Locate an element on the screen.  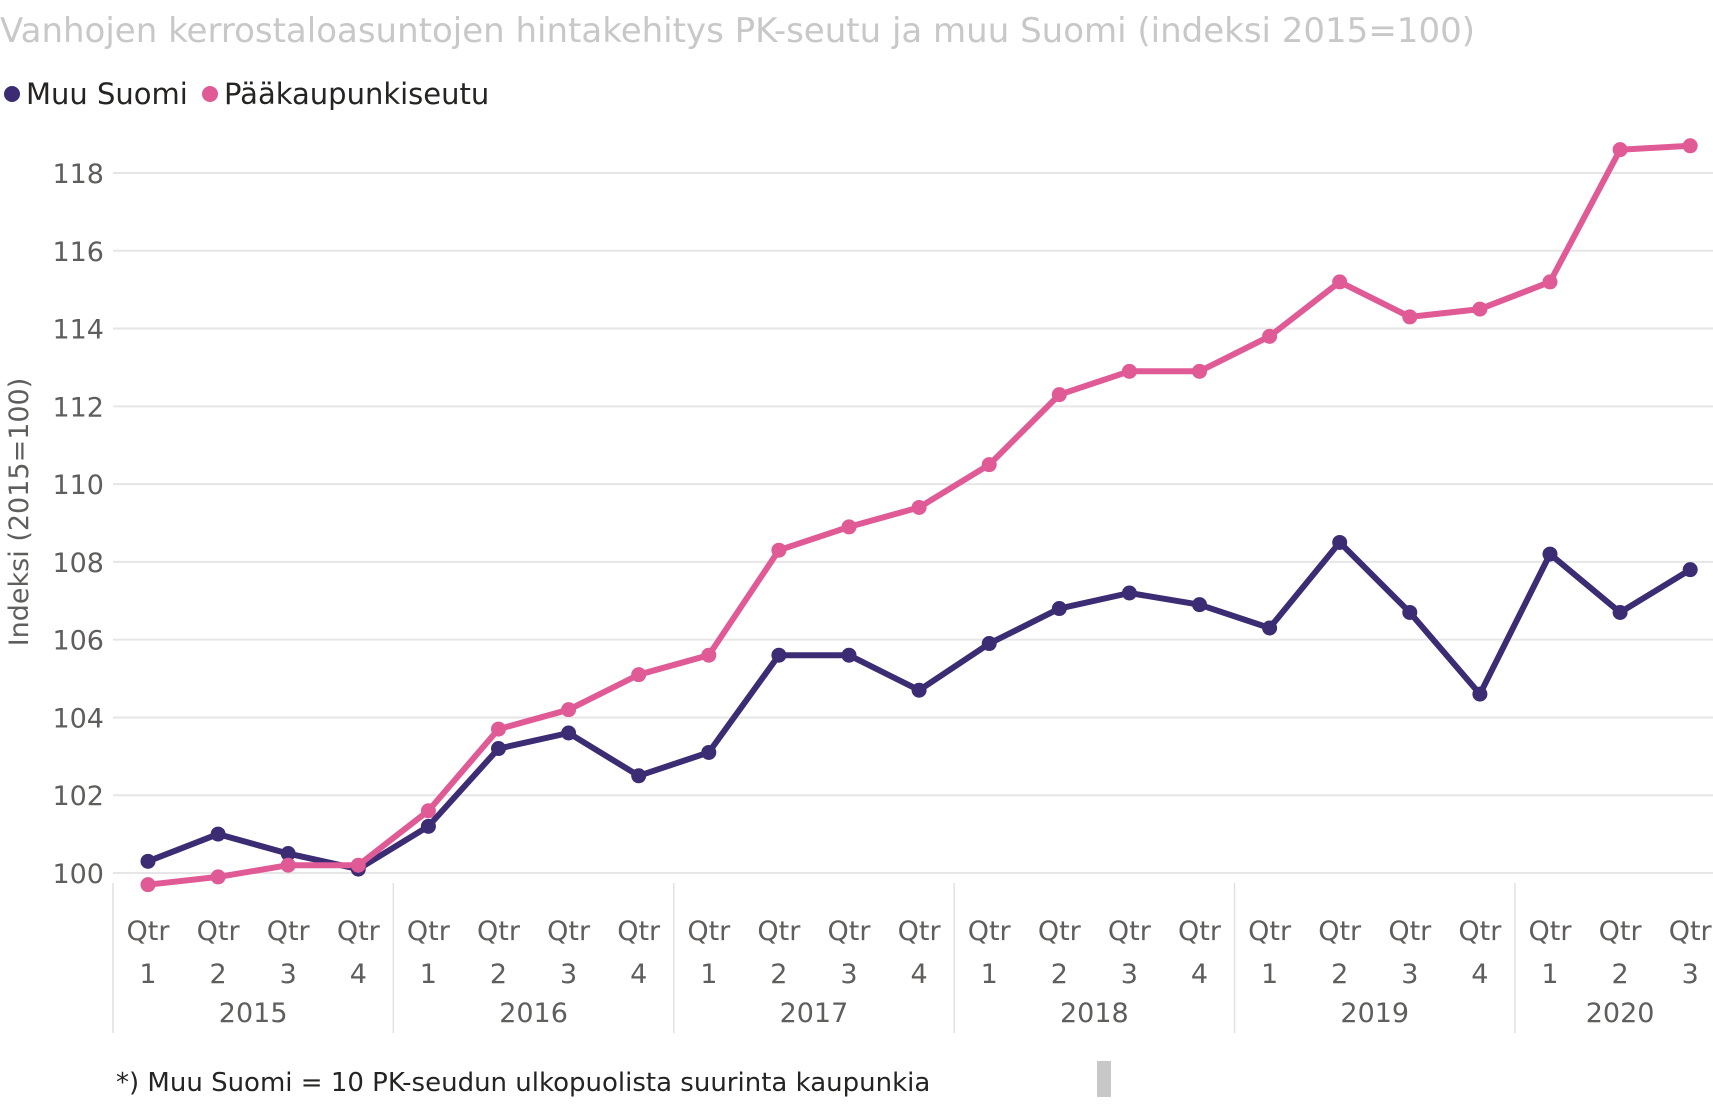
y-tick-label: 104 is located at coordinates (78, 718).